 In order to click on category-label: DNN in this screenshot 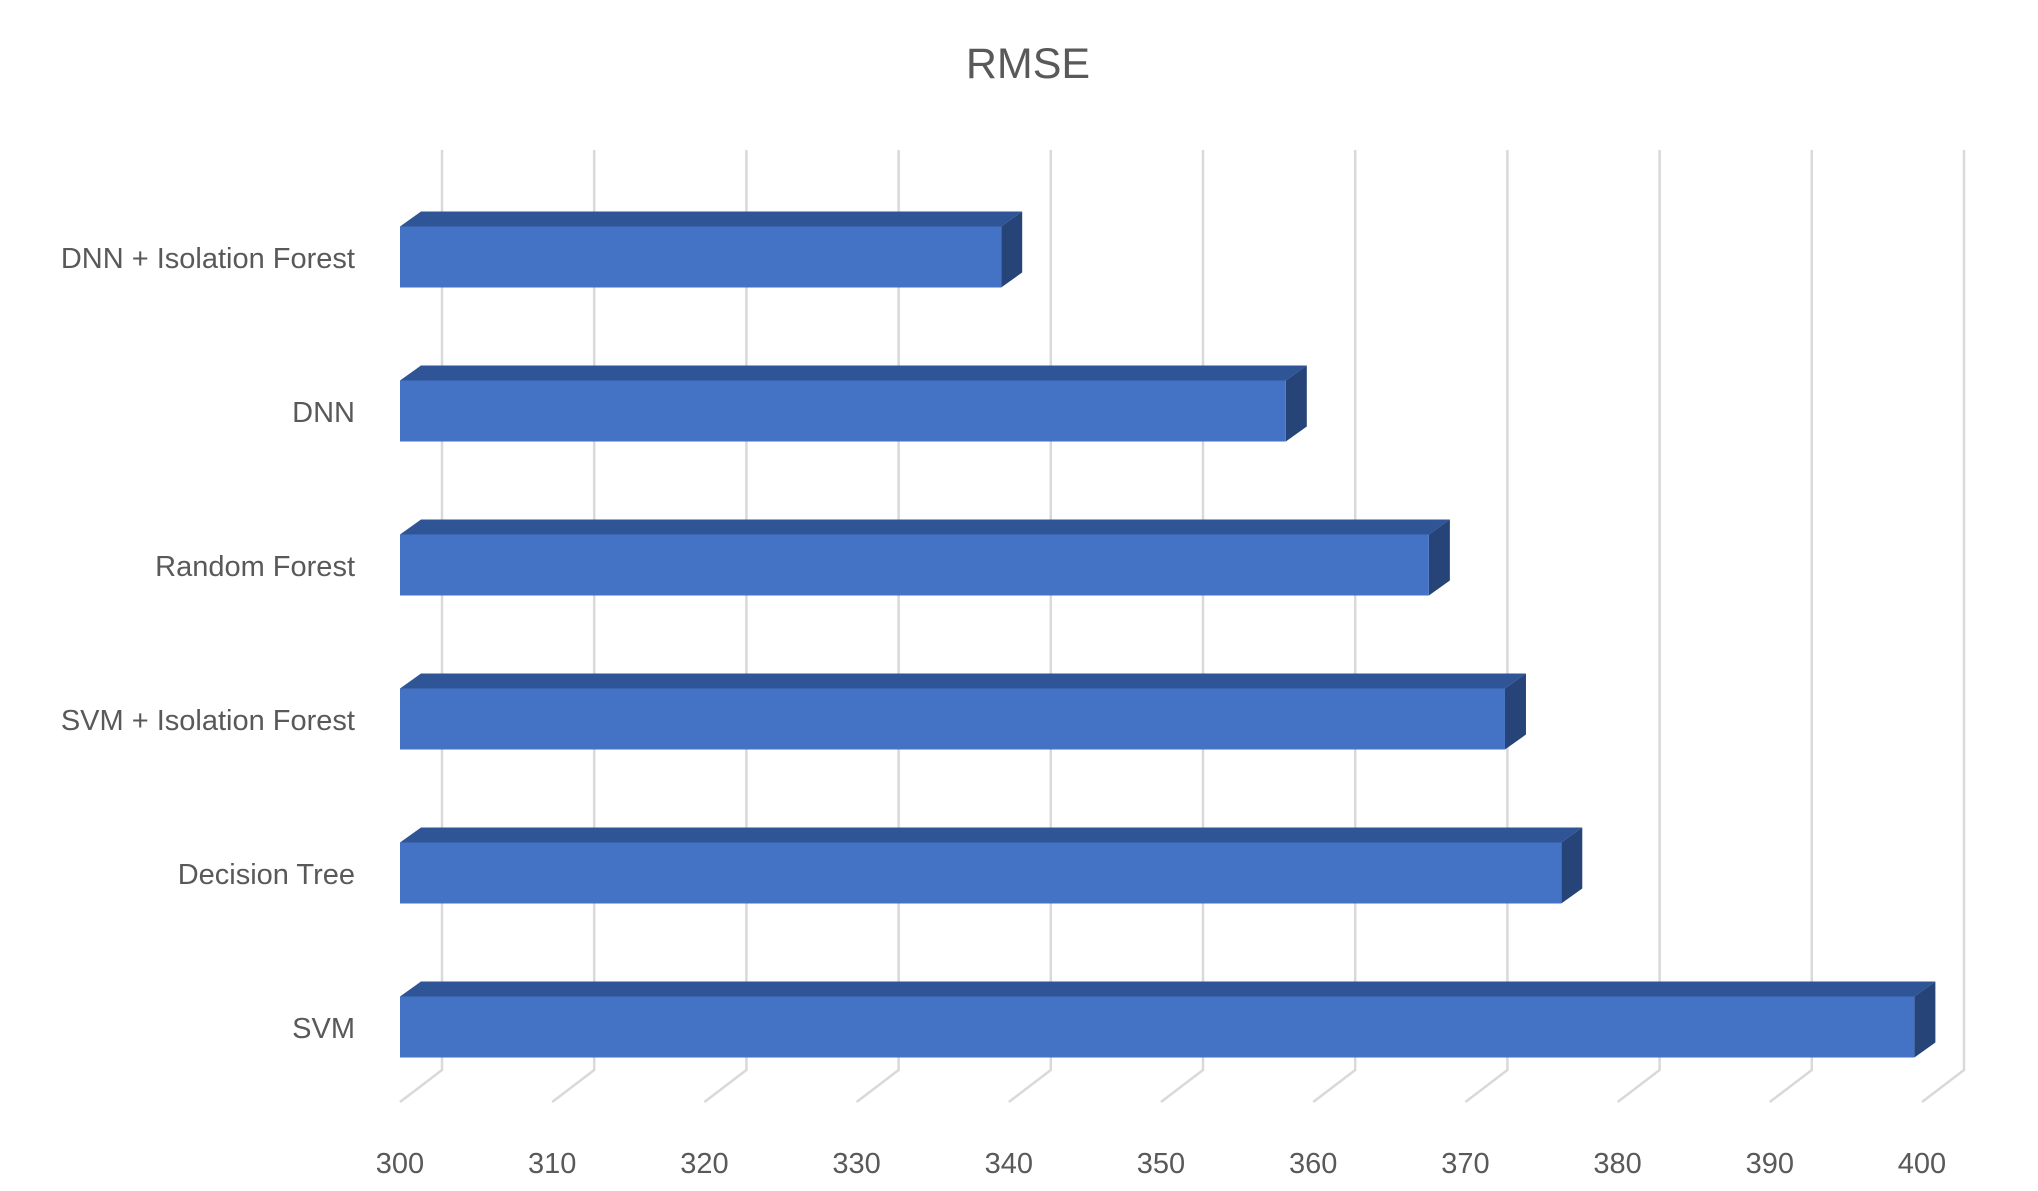, I will do `click(323, 413)`.